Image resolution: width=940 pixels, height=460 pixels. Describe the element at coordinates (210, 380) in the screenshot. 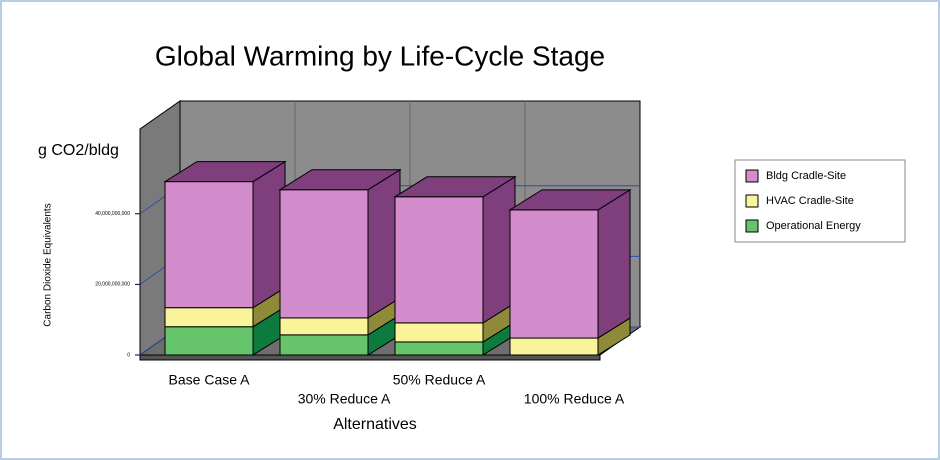

I see `x-tick-label: Base Case A` at that location.